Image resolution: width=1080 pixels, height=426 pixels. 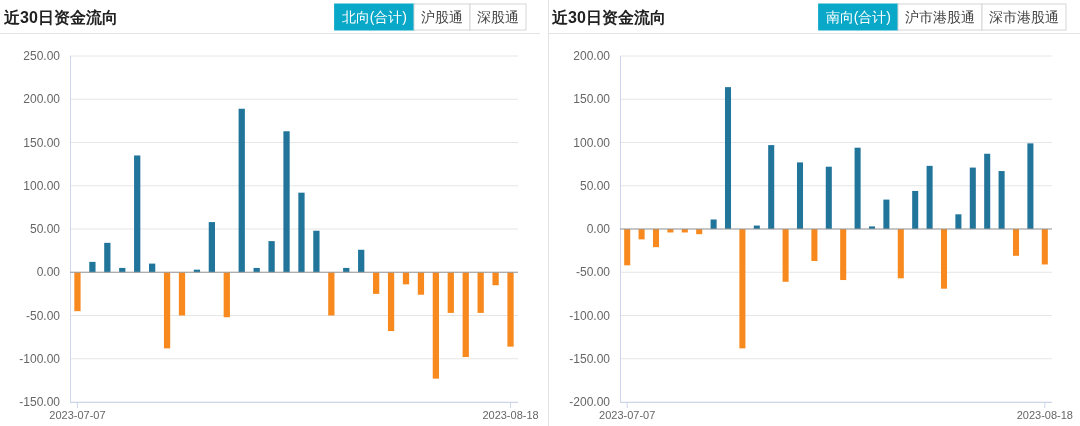 I want to click on text: 深市港股通, so click(x=1024, y=17).